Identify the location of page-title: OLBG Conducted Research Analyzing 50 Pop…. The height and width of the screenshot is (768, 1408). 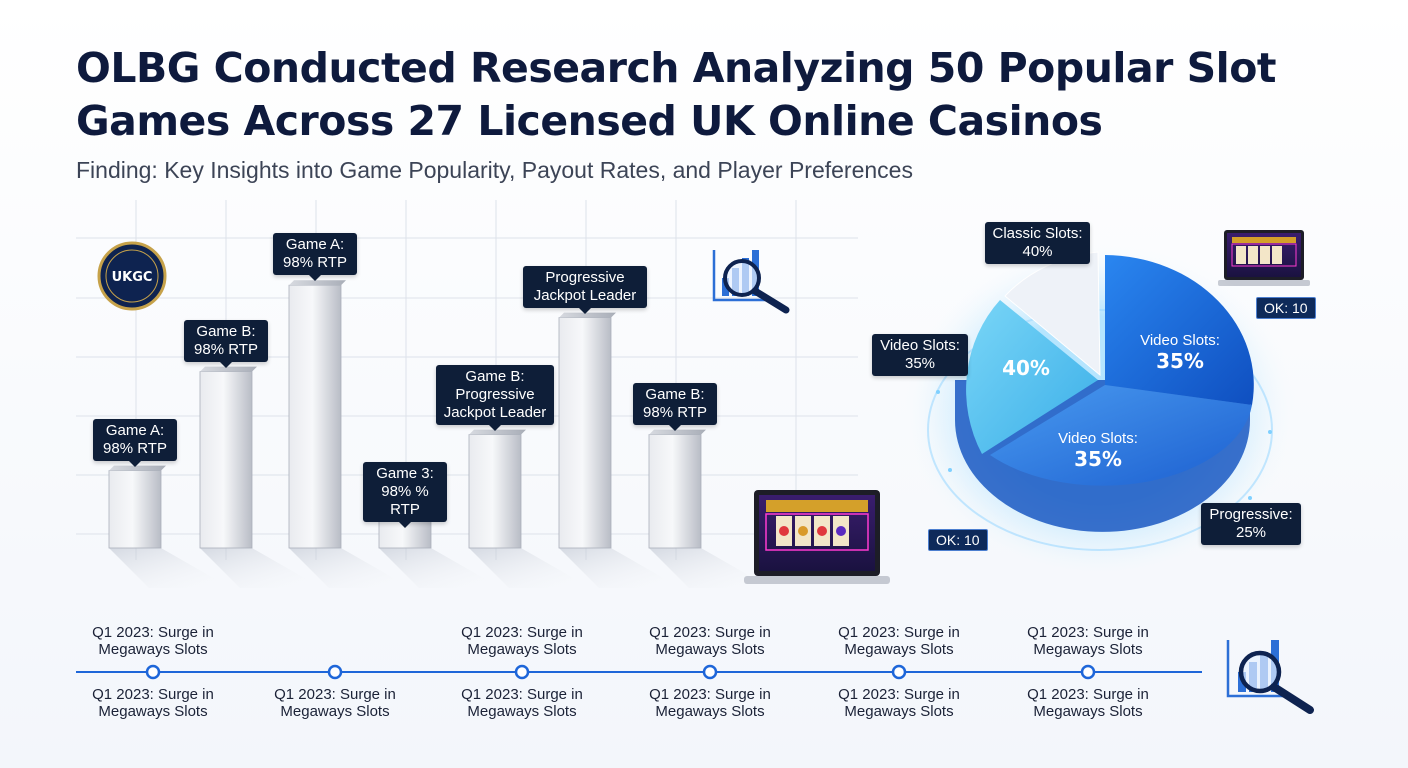
(676, 94).